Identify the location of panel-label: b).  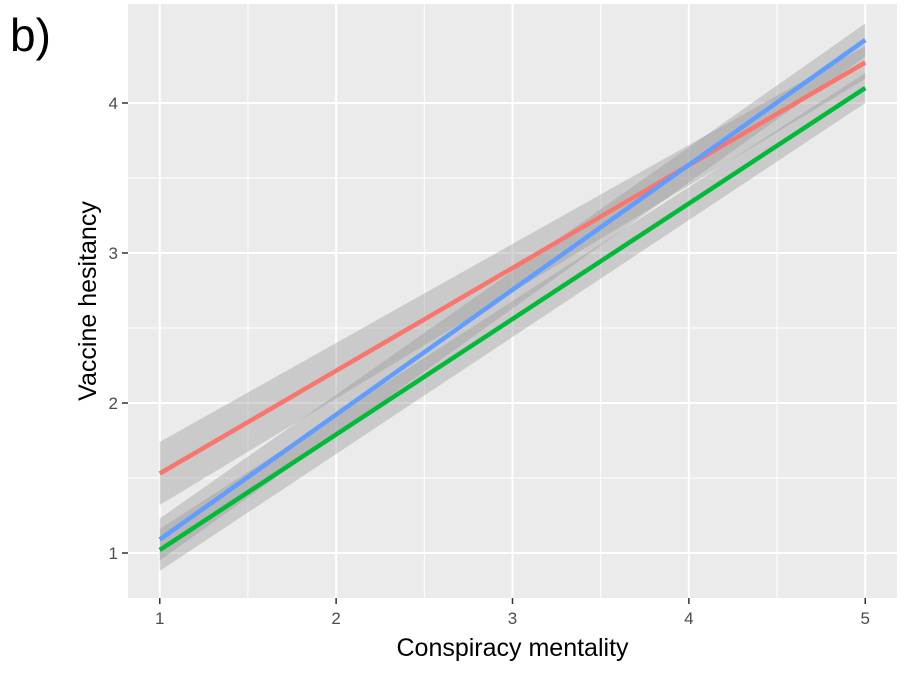
(30, 35).